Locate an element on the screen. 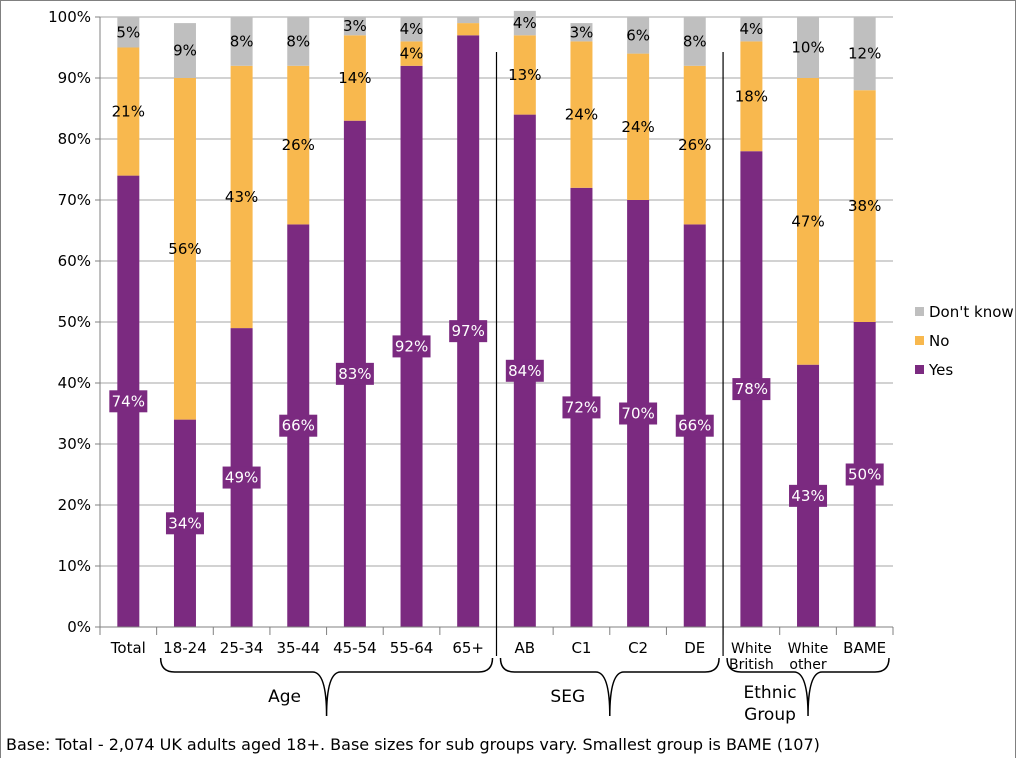 The width and height of the screenshot is (1016, 762). data-label-no: 4% is located at coordinates (412, 54).